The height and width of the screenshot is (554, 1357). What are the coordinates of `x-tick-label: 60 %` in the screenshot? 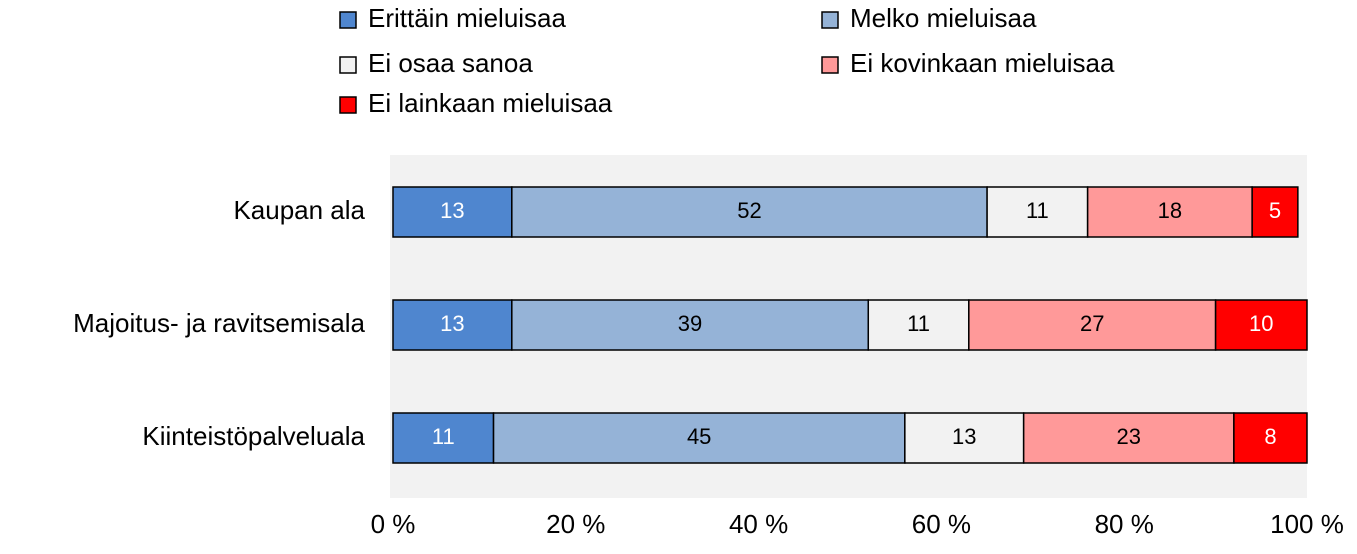 It's located at (941, 524).